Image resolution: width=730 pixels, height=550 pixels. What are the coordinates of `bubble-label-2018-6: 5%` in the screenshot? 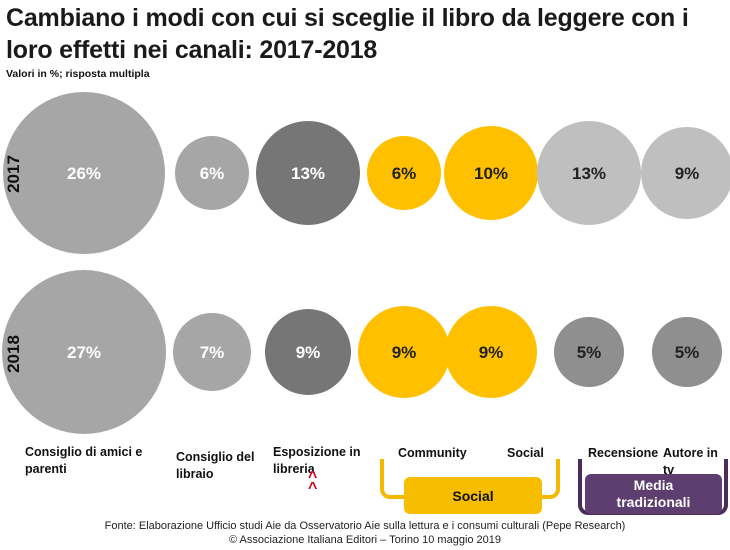 It's located at (589, 352).